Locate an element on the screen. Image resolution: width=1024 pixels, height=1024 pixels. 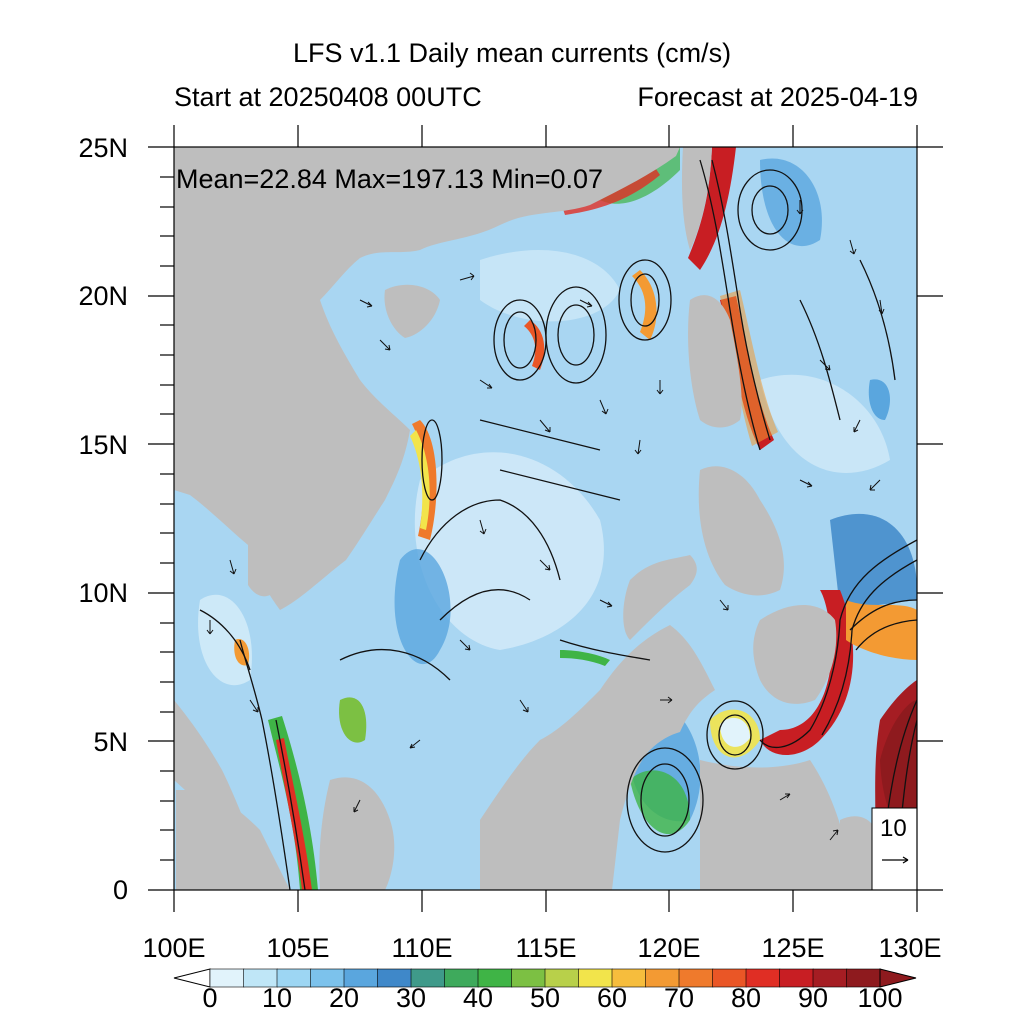
reference-vector-label: 10 is located at coordinates (893, 828).